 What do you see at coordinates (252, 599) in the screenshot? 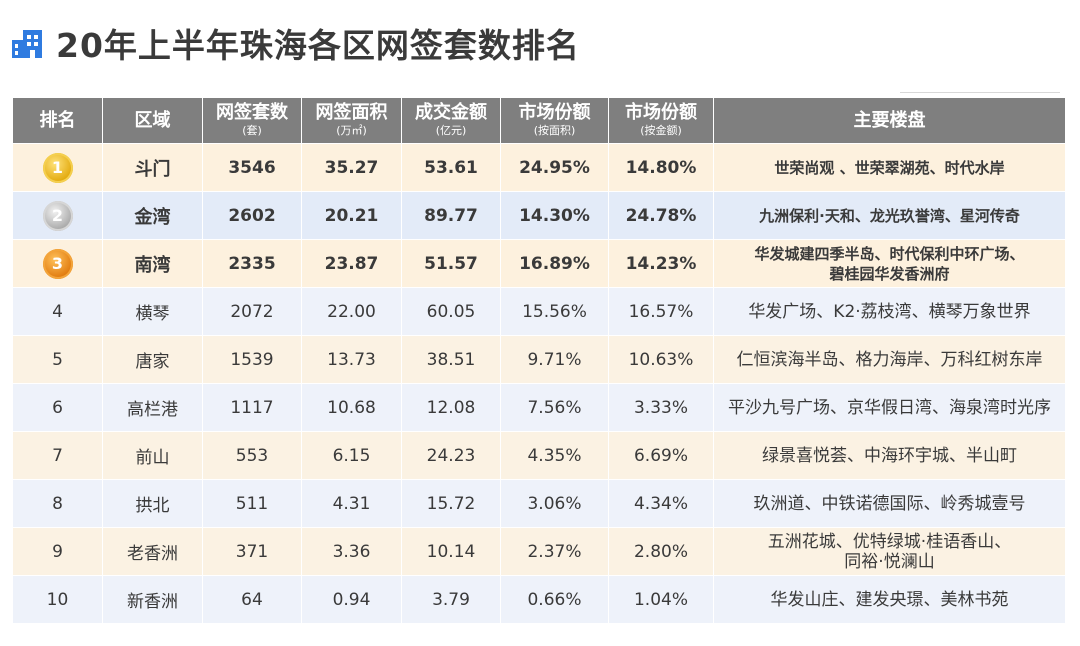
I see `units-cell: 64` at bounding box center [252, 599].